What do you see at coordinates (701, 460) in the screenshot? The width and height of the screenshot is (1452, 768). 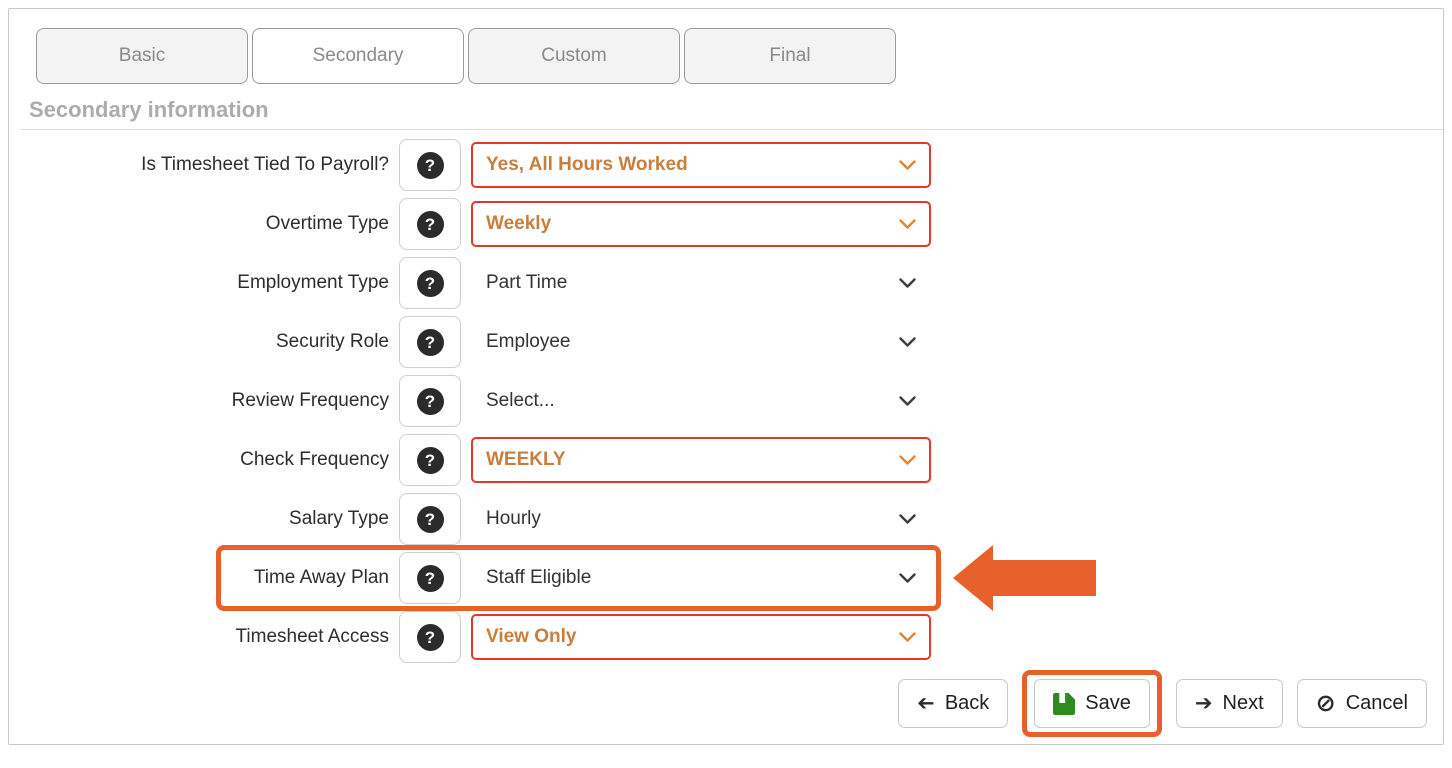 I see `field-select: WEEKLY` at bounding box center [701, 460].